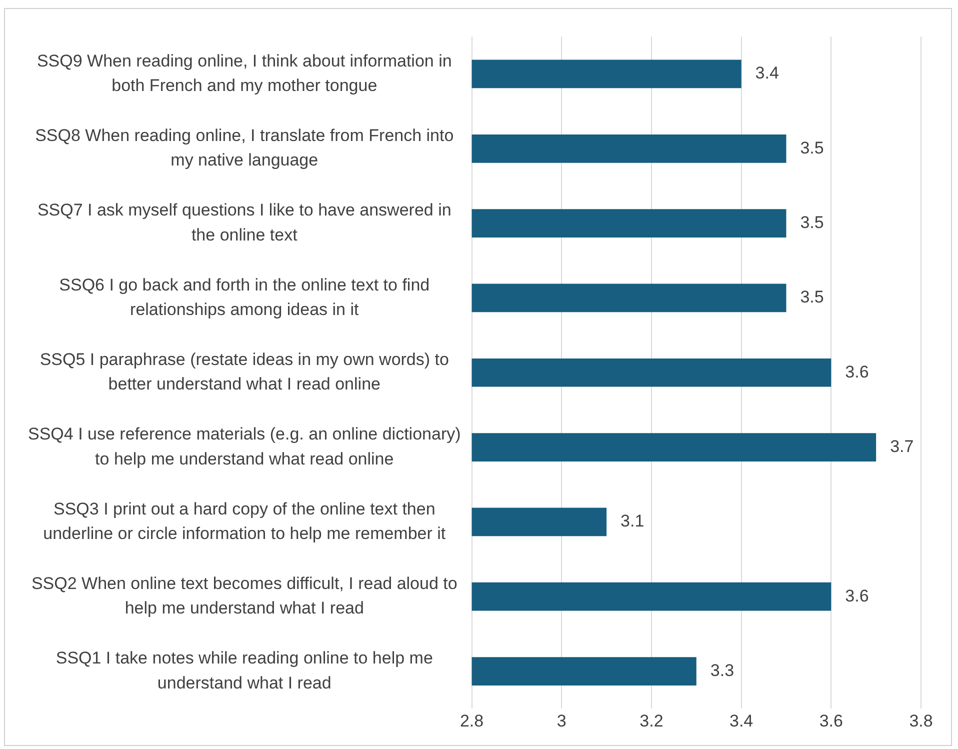 Image resolution: width=958 pixels, height=749 pixels. What do you see at coordinates (722, 670) in the screenshot?
I see `data-label: 3.3` at bounding box center [722, 670].